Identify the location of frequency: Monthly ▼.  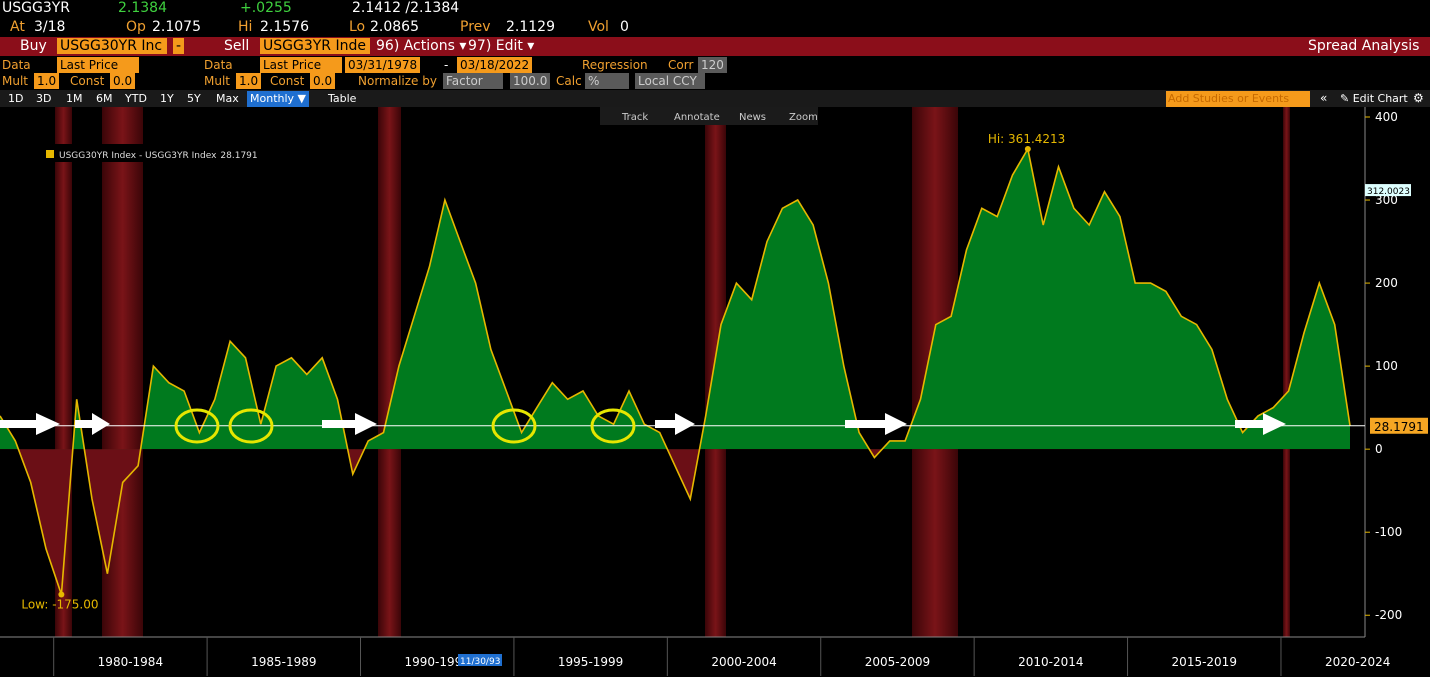
(278, 99).